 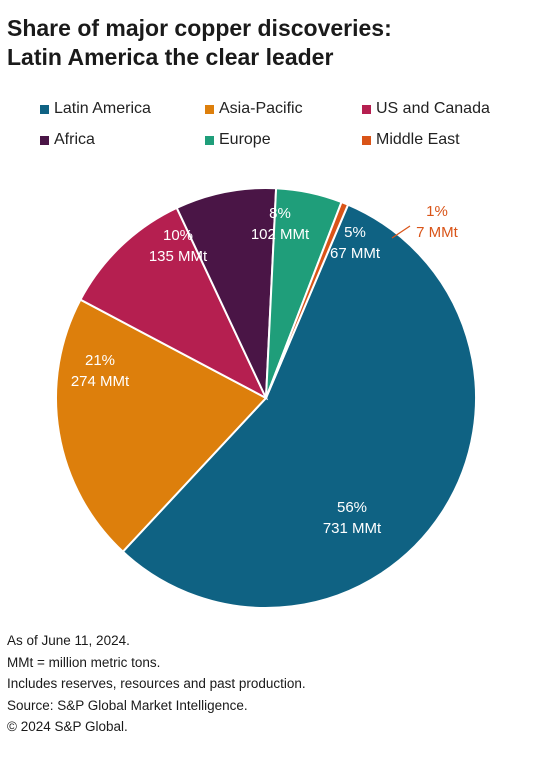 I want to click on note-units: MMt = million metric tons., so click(x=84, y=662).